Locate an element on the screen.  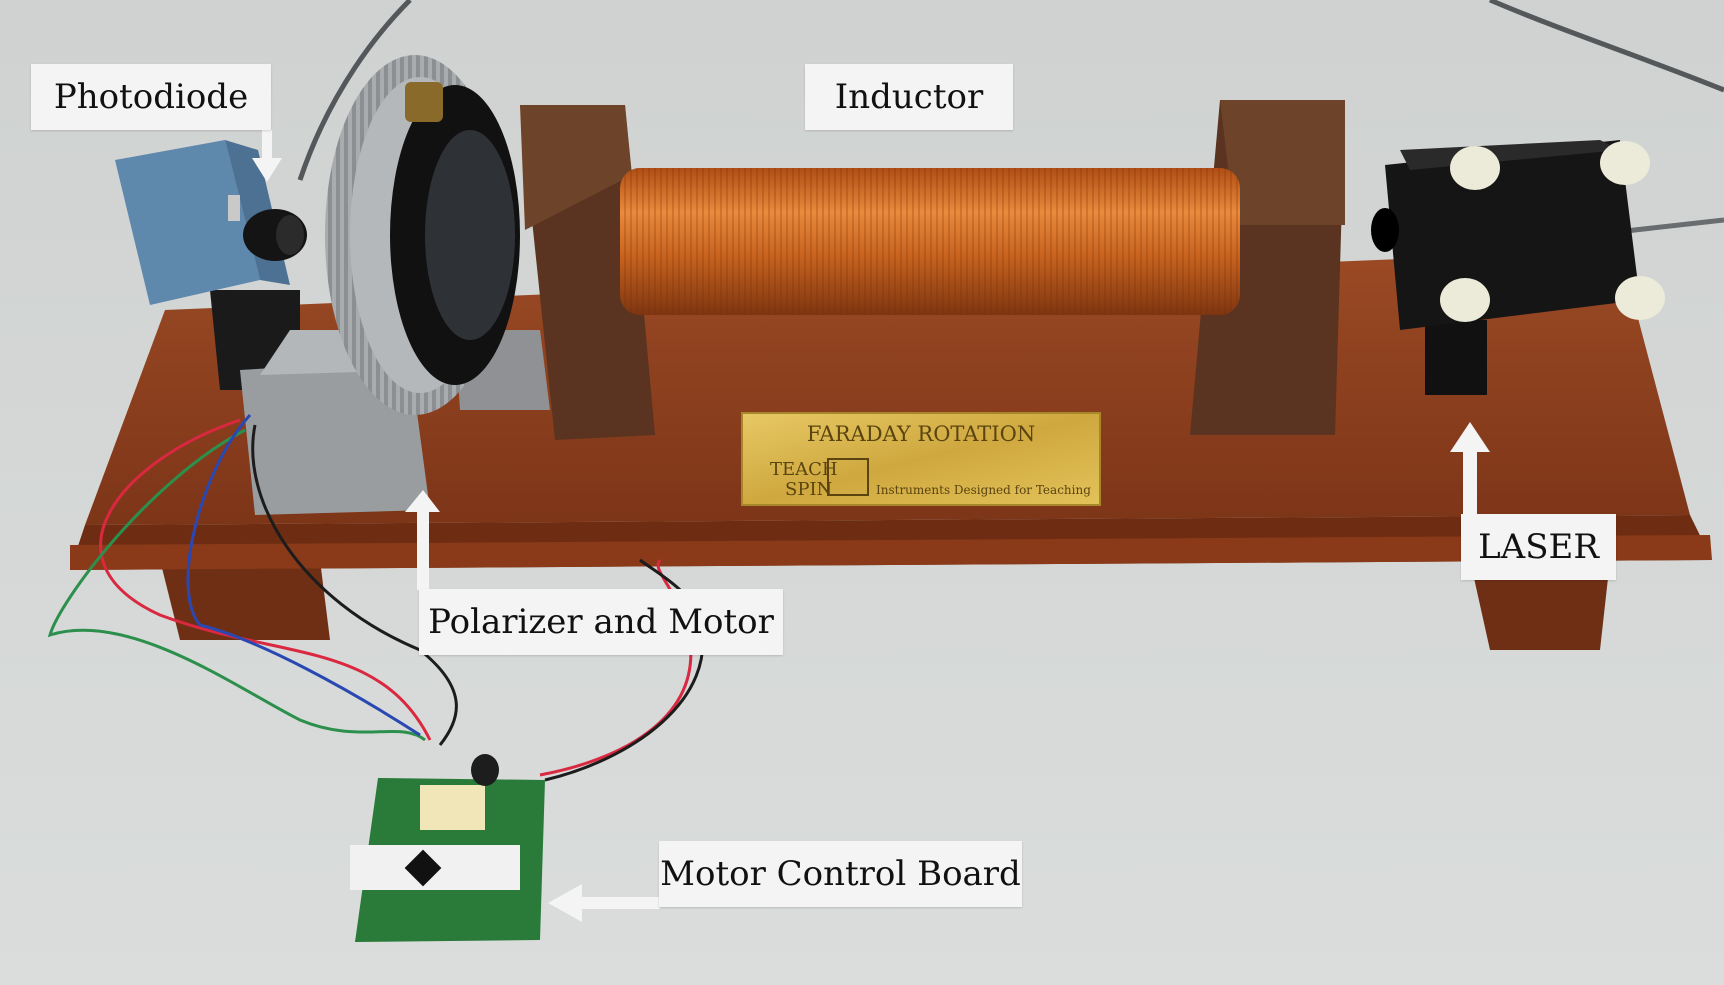
wire-black is located at coordinates (354, 585).